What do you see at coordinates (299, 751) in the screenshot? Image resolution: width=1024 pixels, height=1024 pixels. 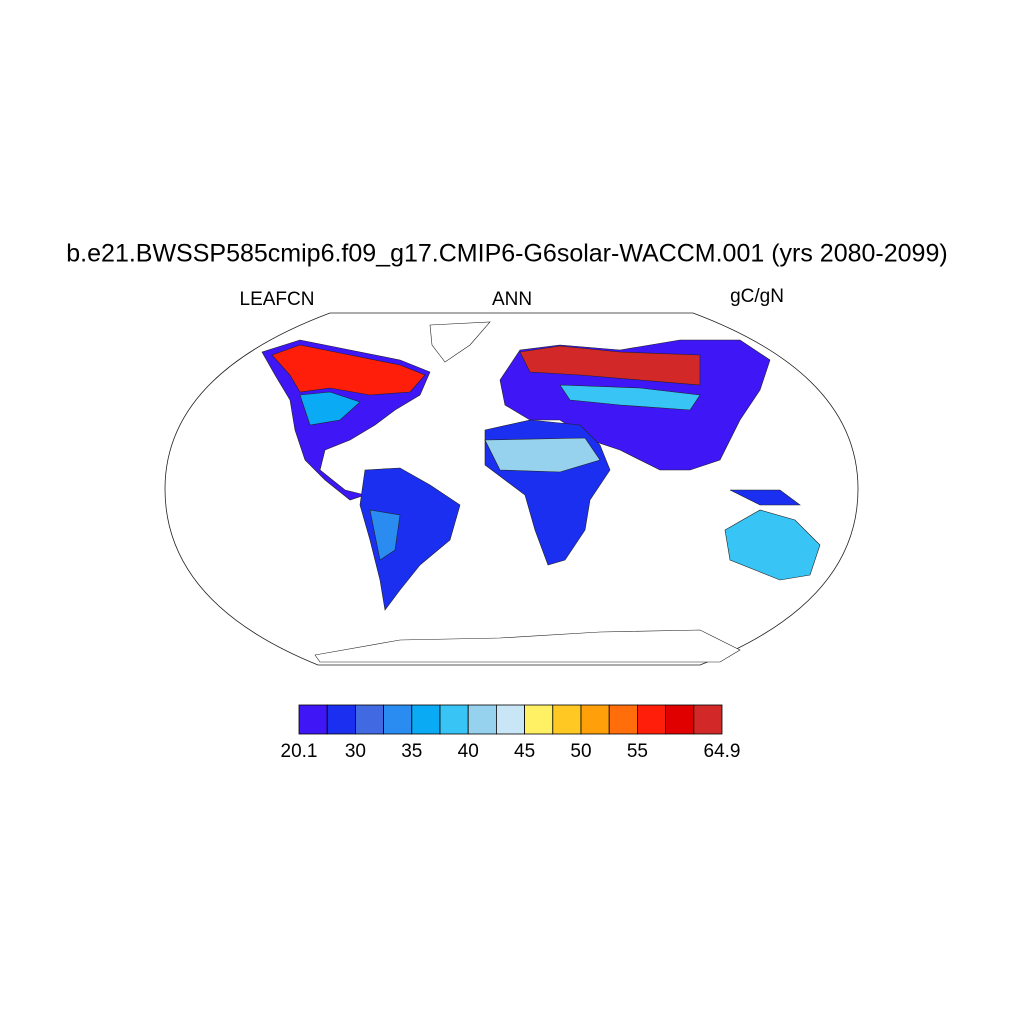 I see `colorbar-tick-label: 20.1` at bounding box center [299, 751].